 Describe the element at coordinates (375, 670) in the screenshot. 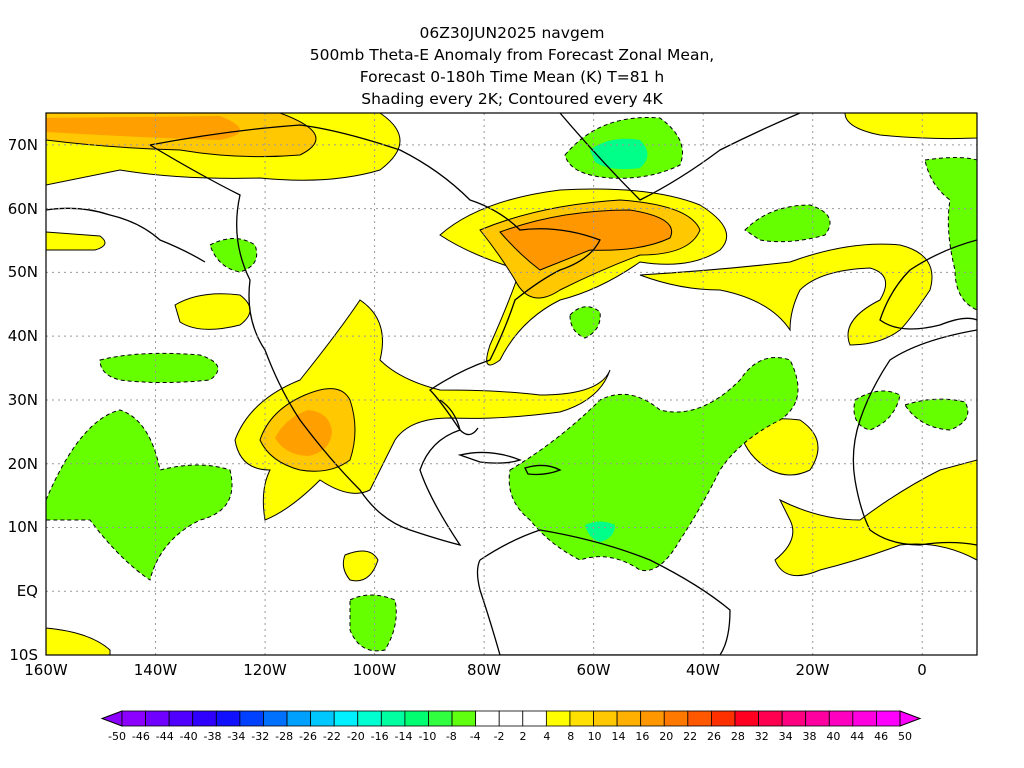

I see `lon-label: 100W` at that location.